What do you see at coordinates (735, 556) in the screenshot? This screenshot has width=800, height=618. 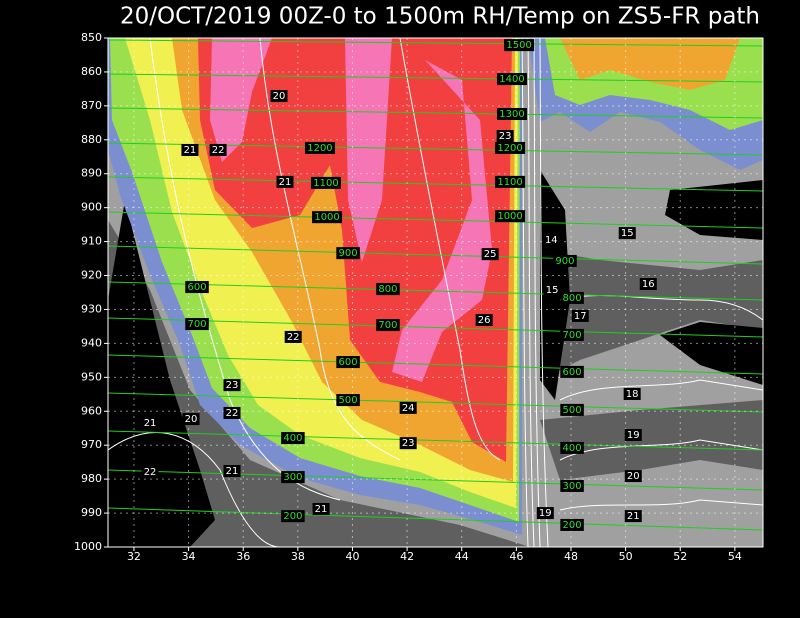 I see `x-tick-label: 54` at bounding box center [735, 556].